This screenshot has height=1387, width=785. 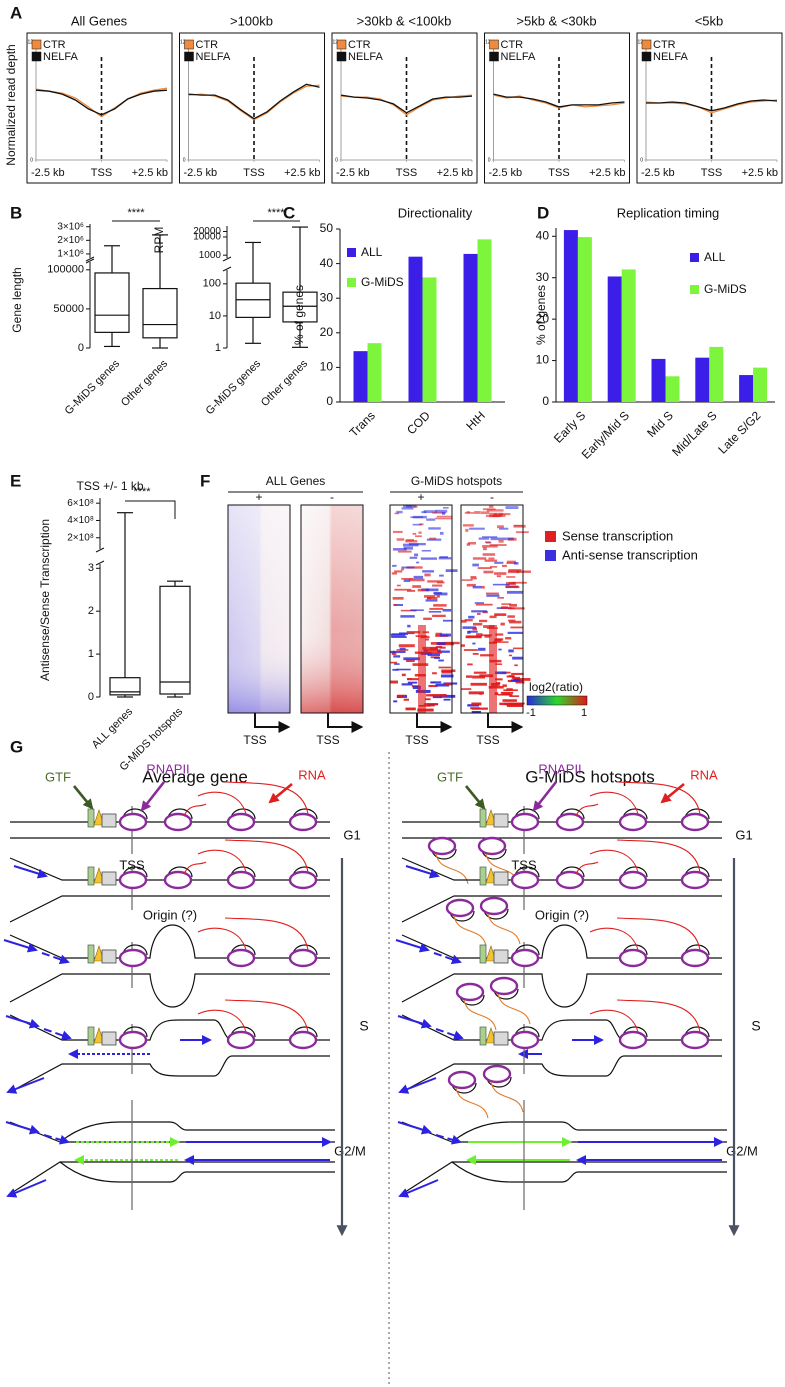 What do you see at coordinates (584, 713) in the screenshot?
I see `colorbar-max: 1` at bounding box center [584, 713].